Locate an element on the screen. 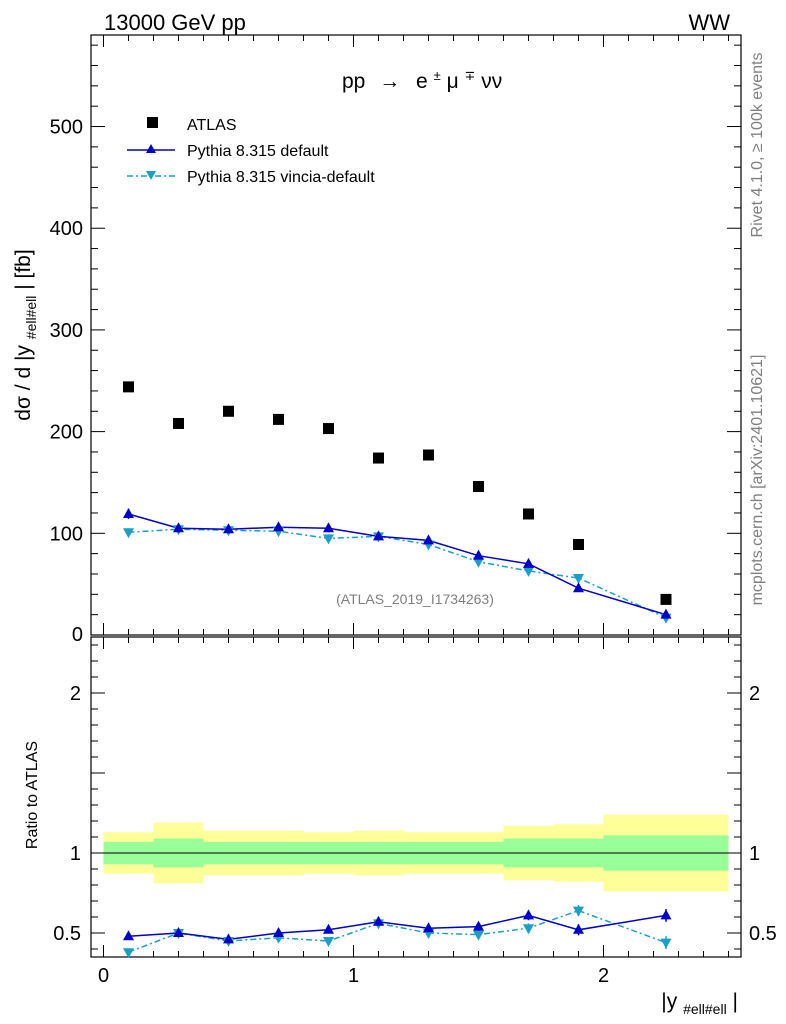 The width and height of the screenshot is (786, 1024). legend-atlas-label: ATLAS is located at coordinates (212, 125).